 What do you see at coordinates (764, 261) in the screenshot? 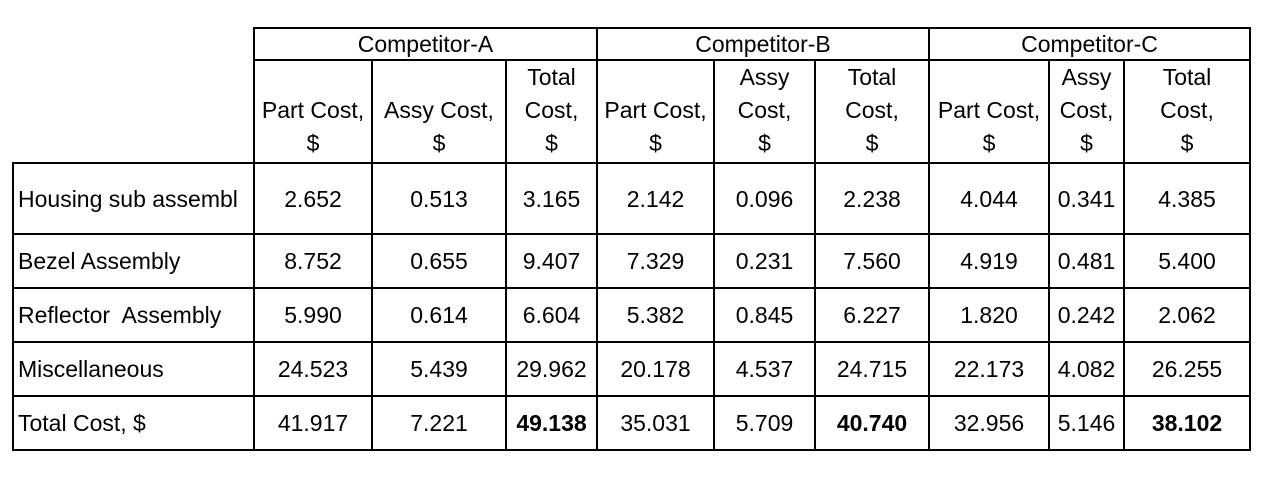
I see `table-cell: 0.231` at bounding box center [764, 261].